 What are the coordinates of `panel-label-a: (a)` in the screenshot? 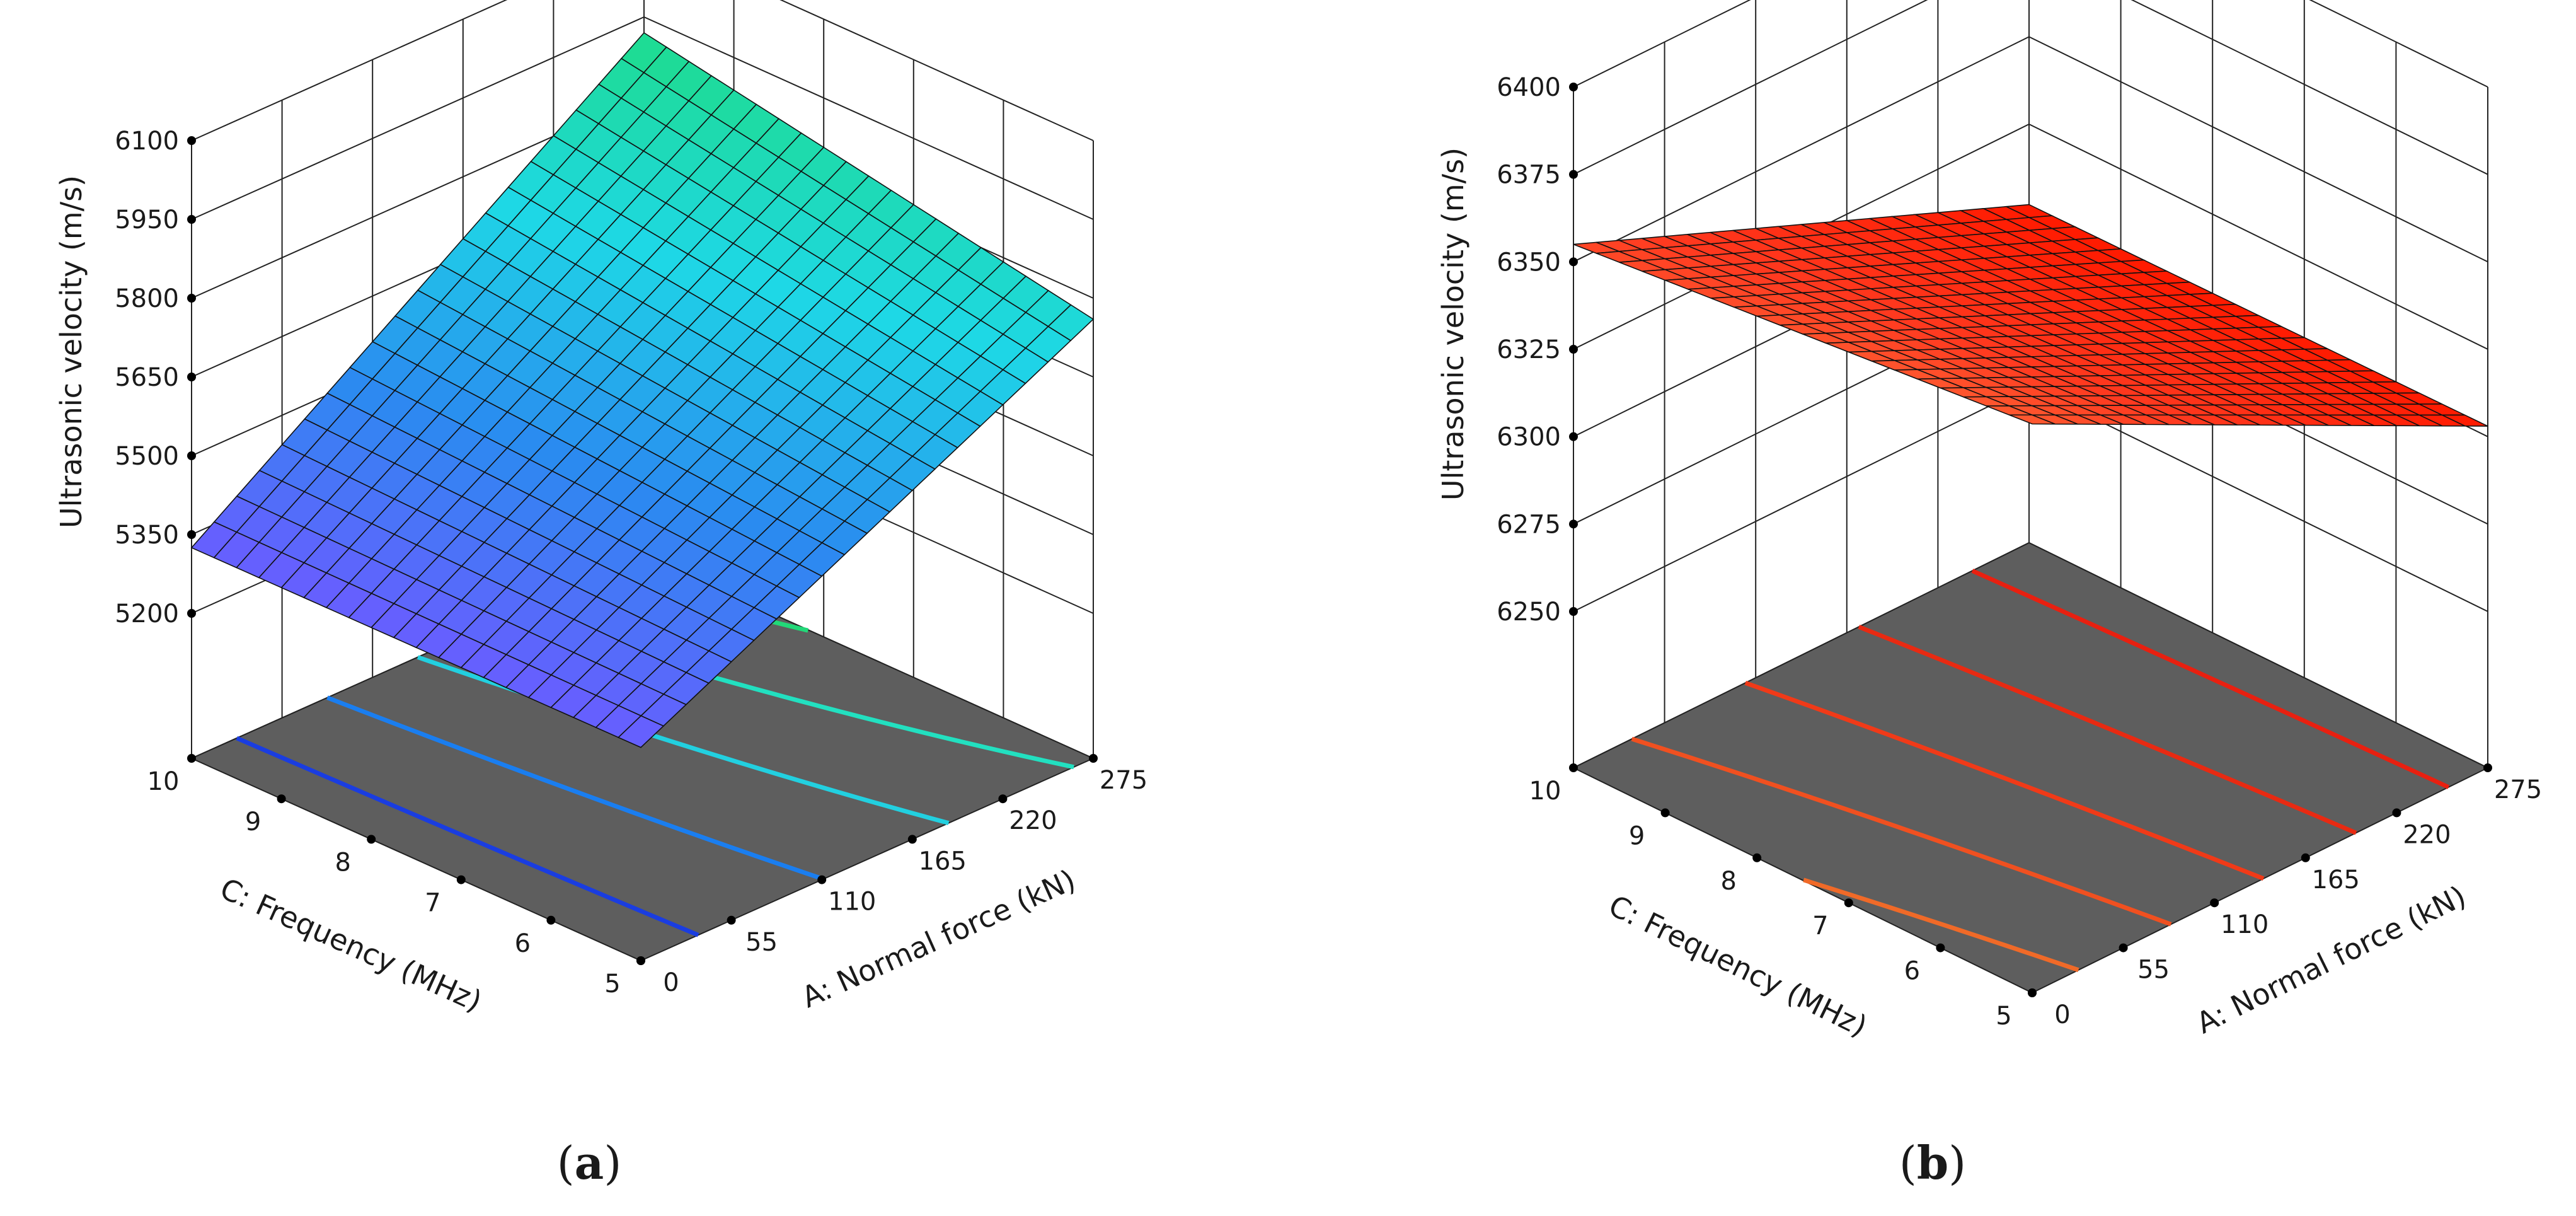 It's located at (589, 1163).